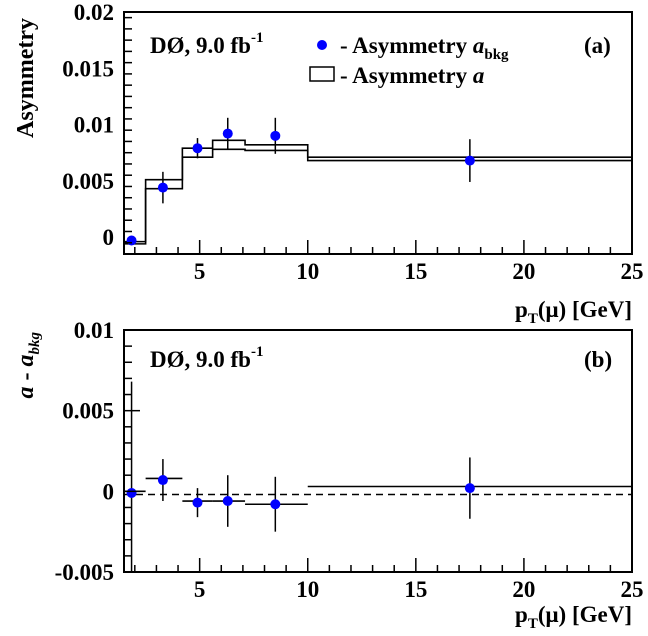 The height and width of the screenshot is (636, 648). I want to click on y-tick-label: -0.005, so click(84, 572).